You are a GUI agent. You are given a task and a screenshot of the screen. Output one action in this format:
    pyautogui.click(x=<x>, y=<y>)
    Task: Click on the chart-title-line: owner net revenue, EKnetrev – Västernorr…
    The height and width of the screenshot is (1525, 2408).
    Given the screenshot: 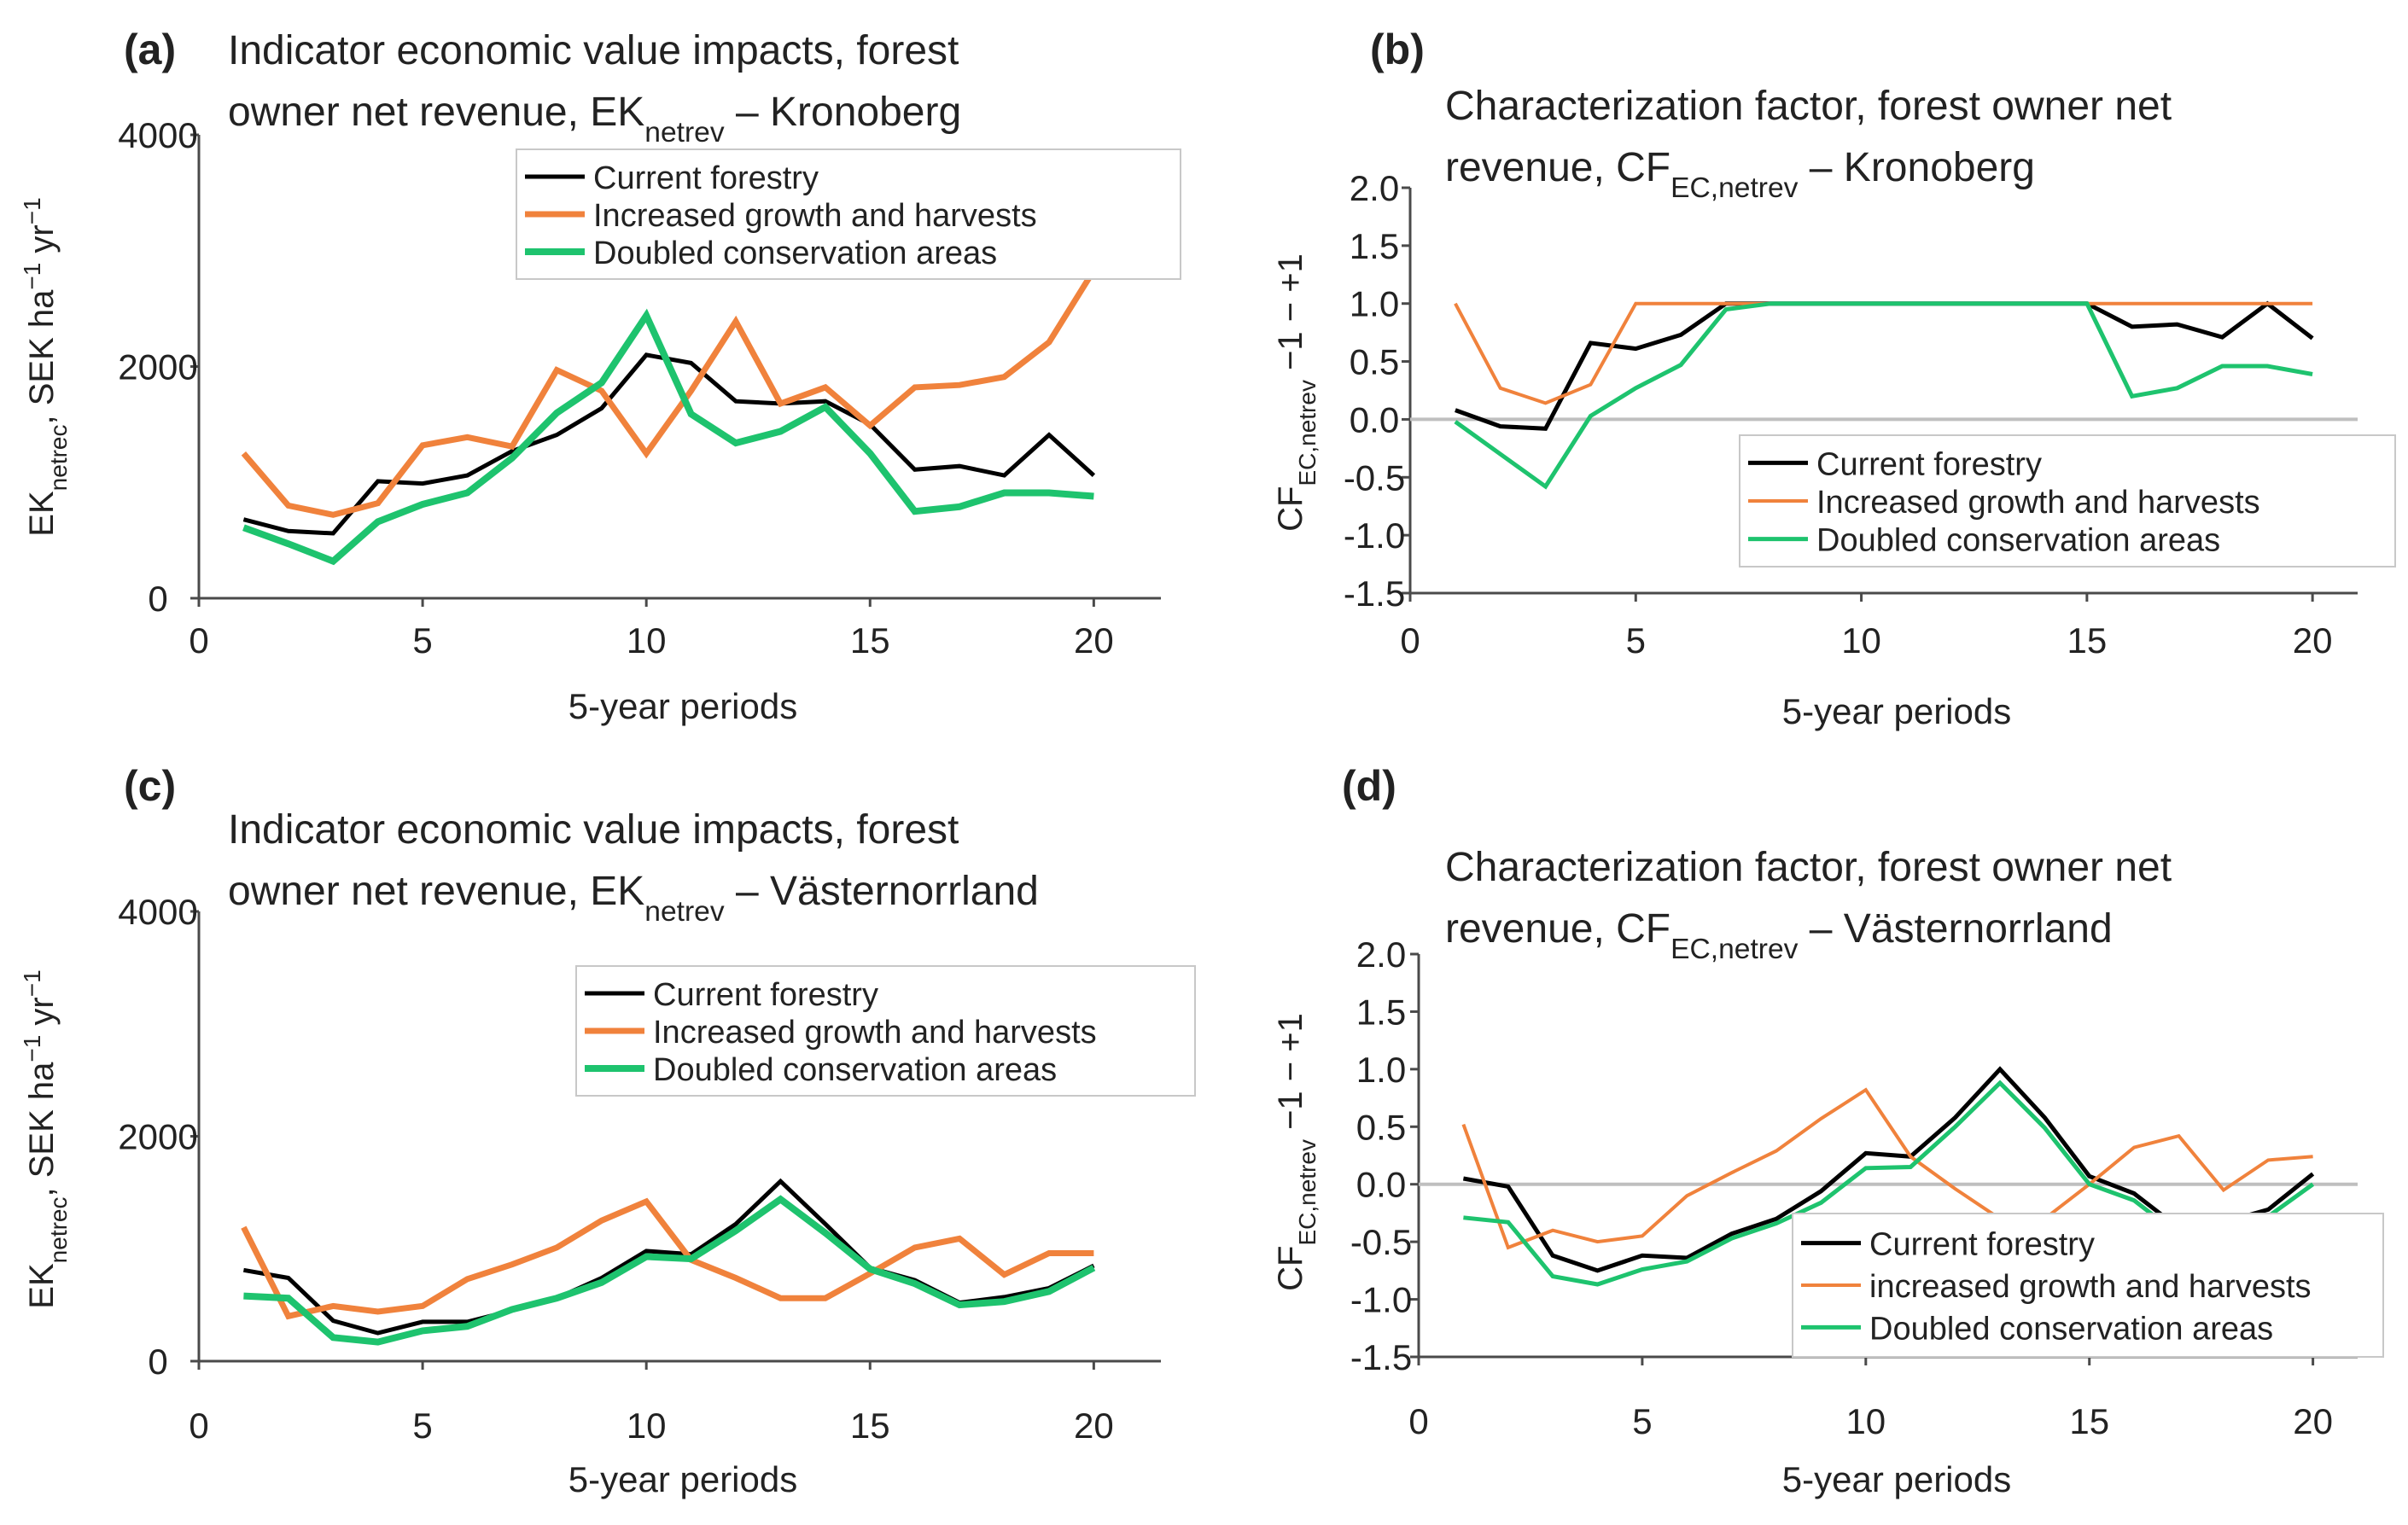 What is the action you would take?
    pyautogui.click(x=633, y=898)
    